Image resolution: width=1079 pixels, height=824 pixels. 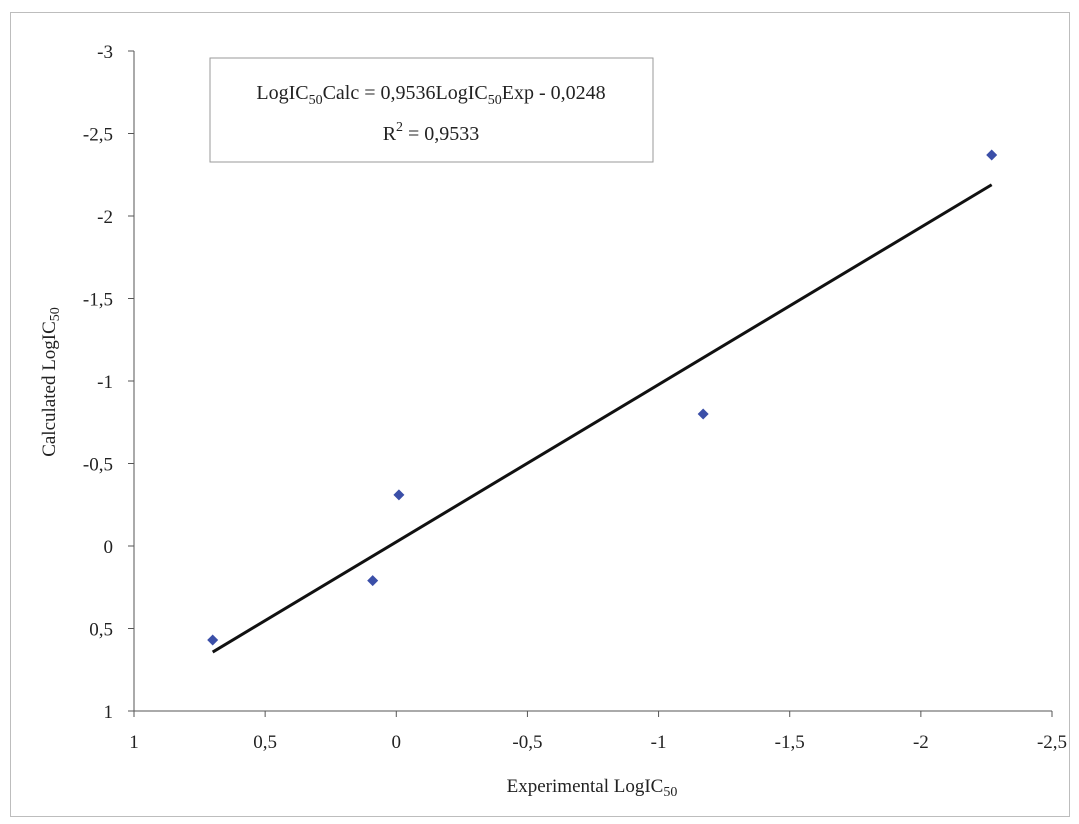 I want to click on x-tick-label: -2,5, so click(x=1052, y=742).